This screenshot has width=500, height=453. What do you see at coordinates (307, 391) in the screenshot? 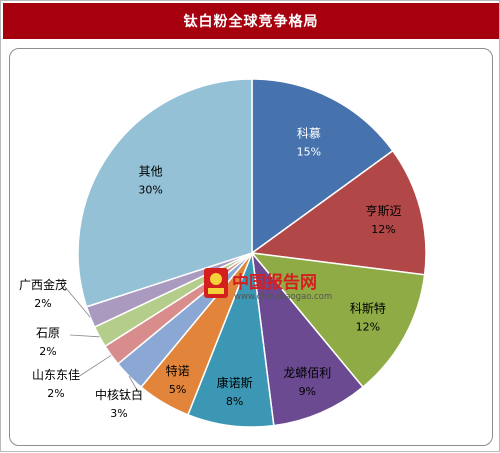
I see `slice-percent-label: 9%` at bounding box center [307, 391].